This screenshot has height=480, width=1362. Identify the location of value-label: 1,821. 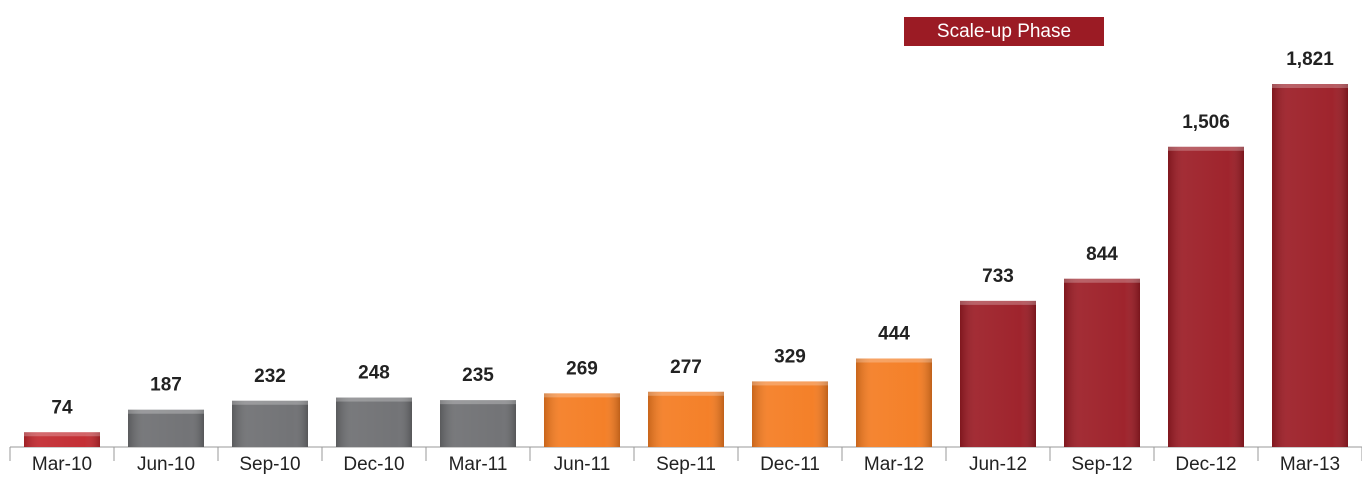
(1310, 59).